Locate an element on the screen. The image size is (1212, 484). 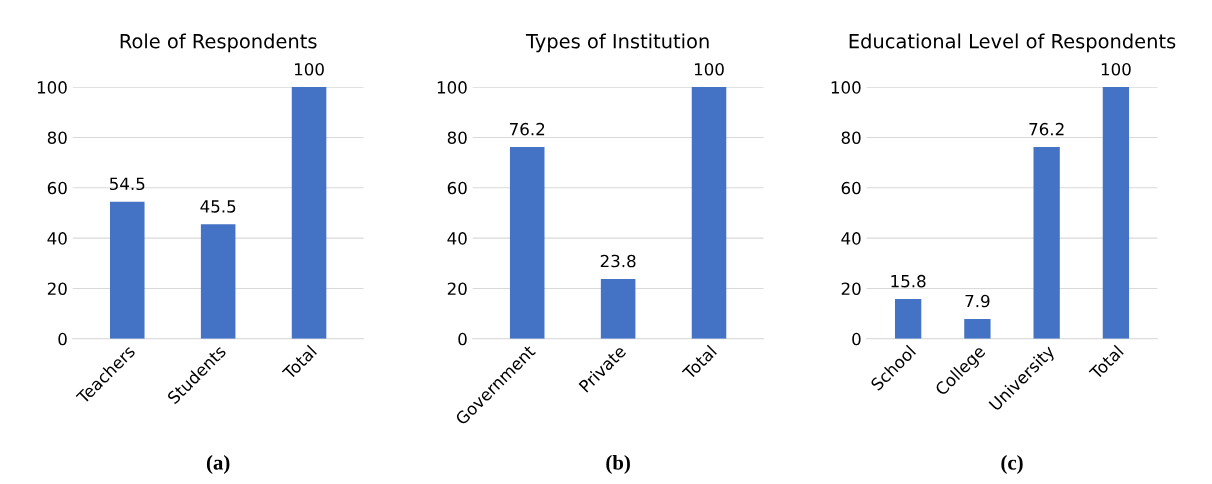
text: (a) is located at coordinates (218, 464).